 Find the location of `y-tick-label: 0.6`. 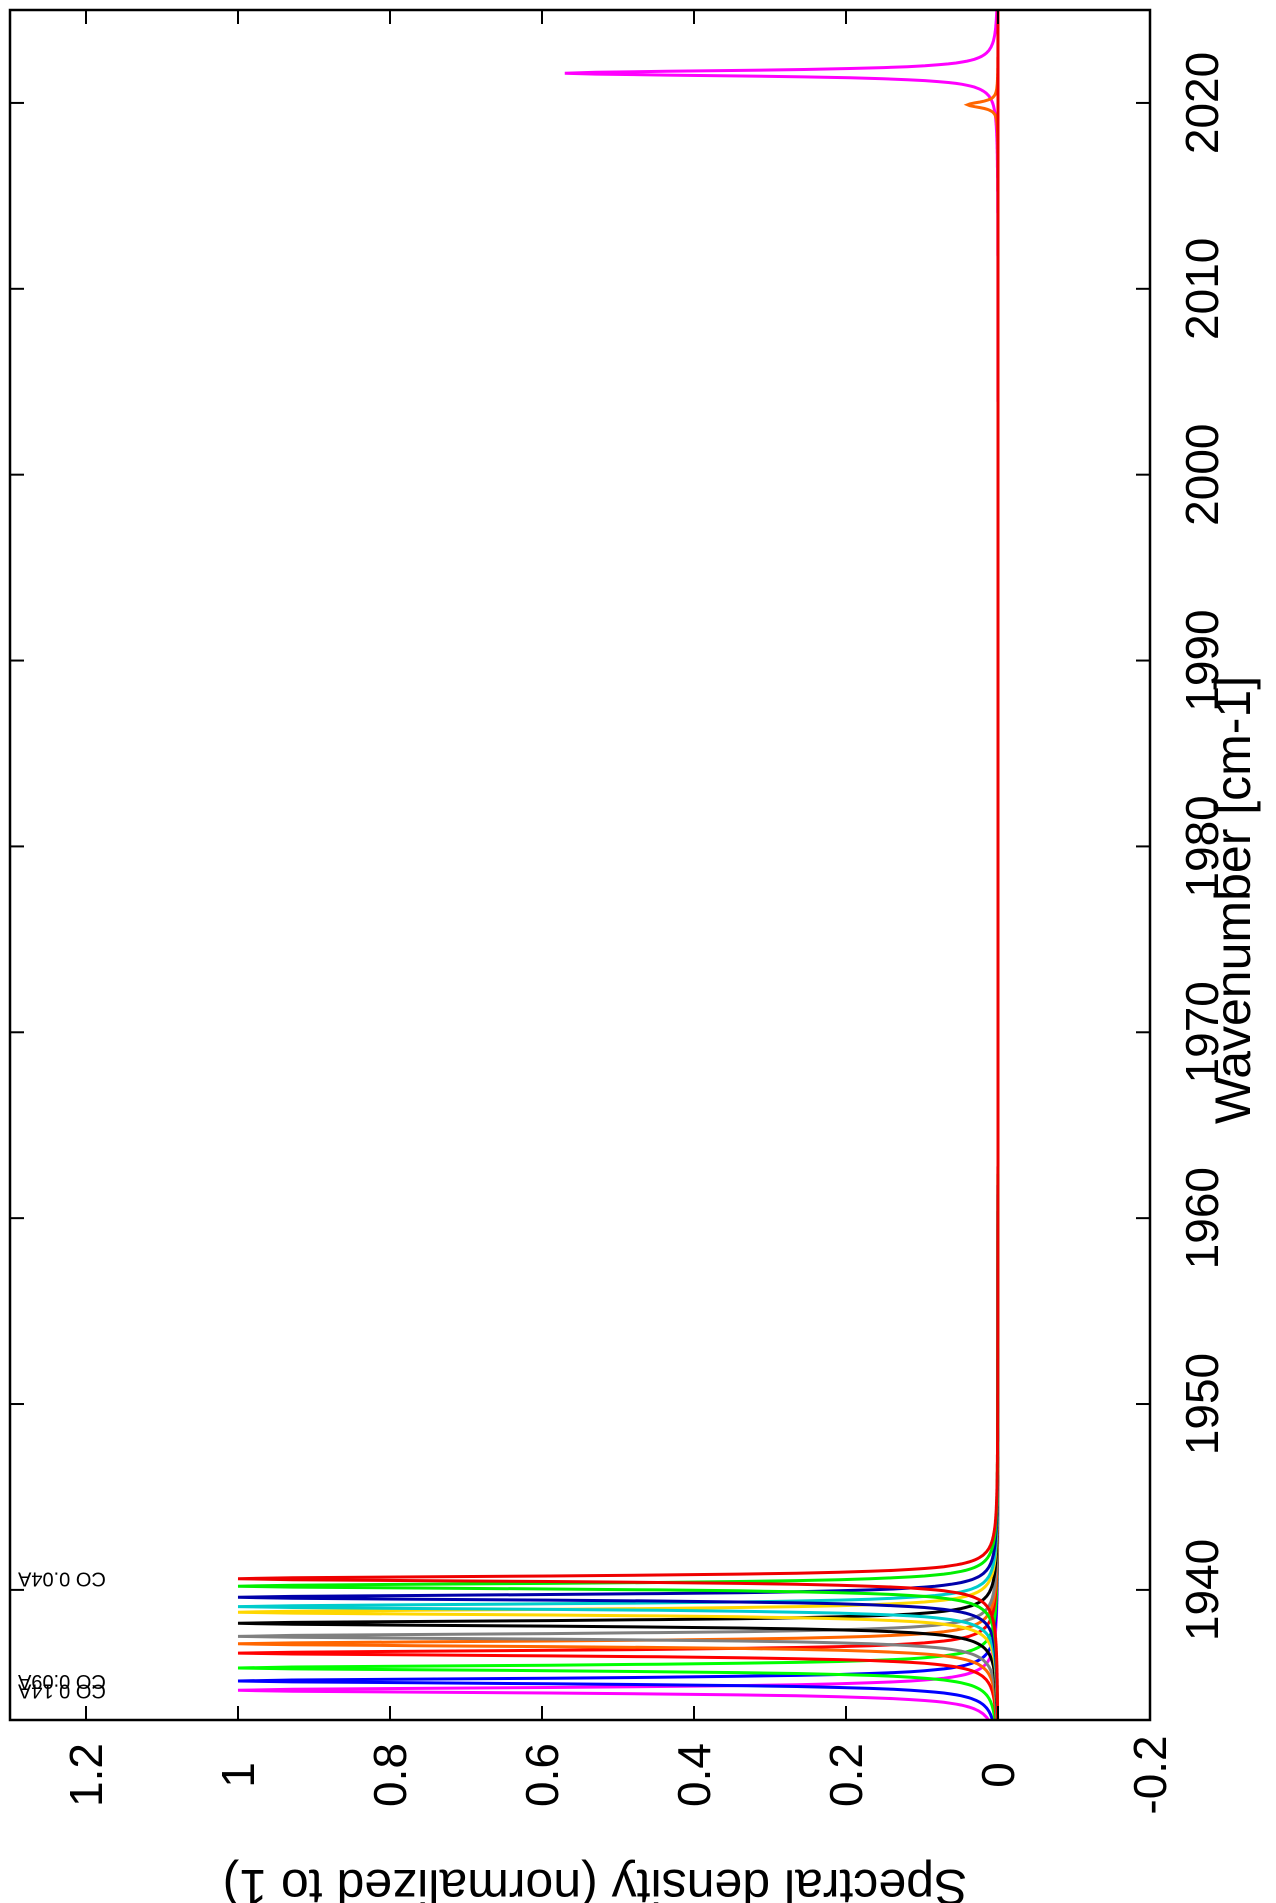

y-tick-label: 0.6 is located at coordinates (542, 1775).